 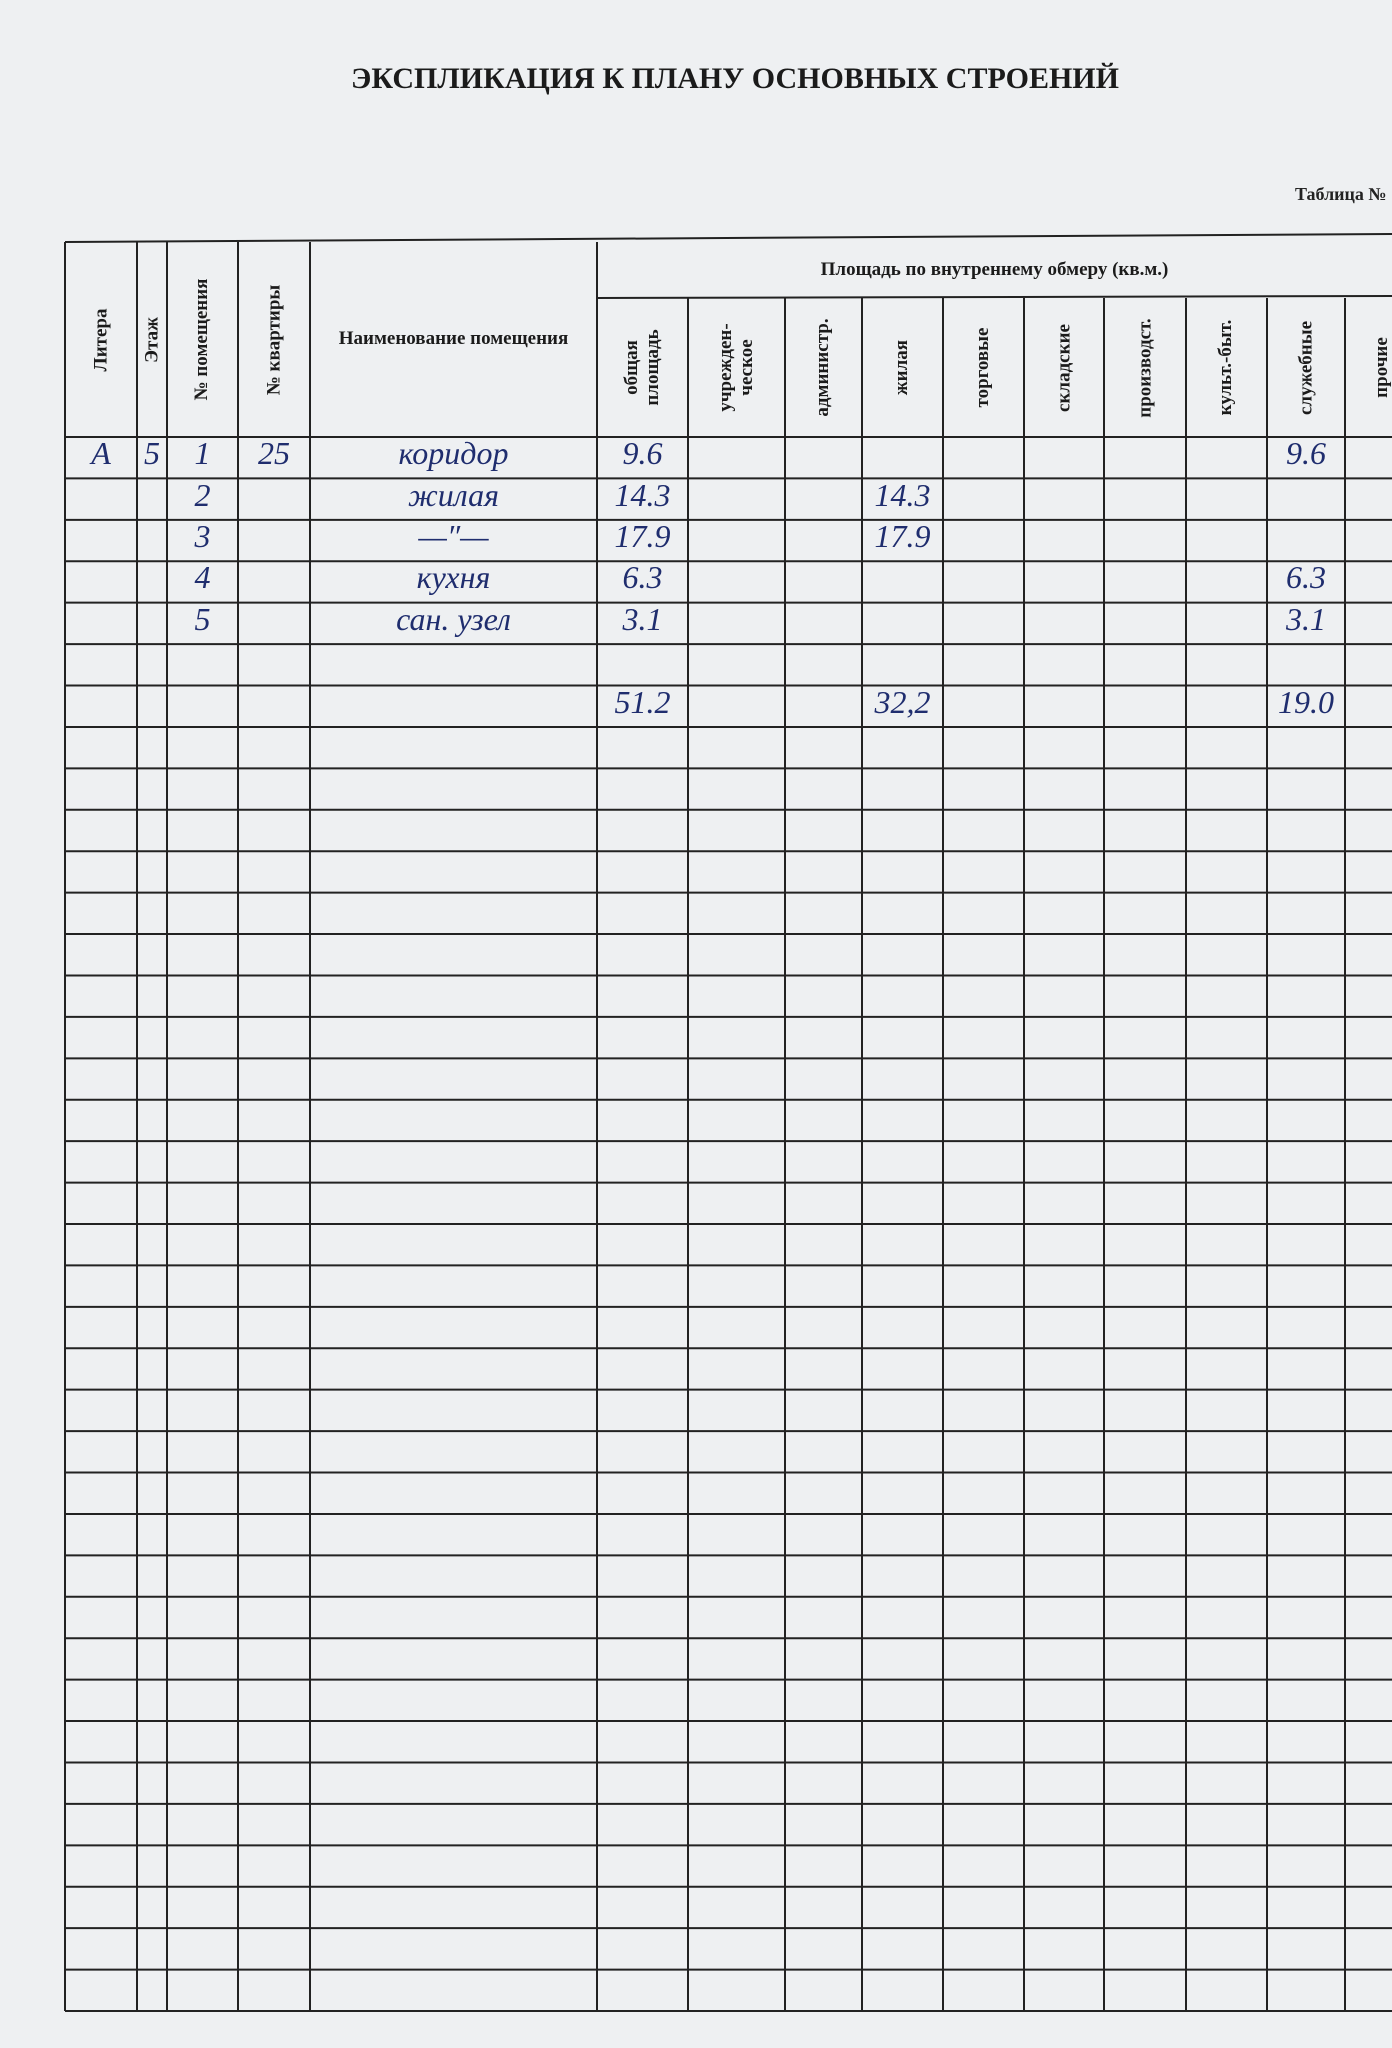 What do you see at coordinates (453, 494) in the screenshot?
I see `handwritten-entry: жилая` at bounding box center [453, 494].